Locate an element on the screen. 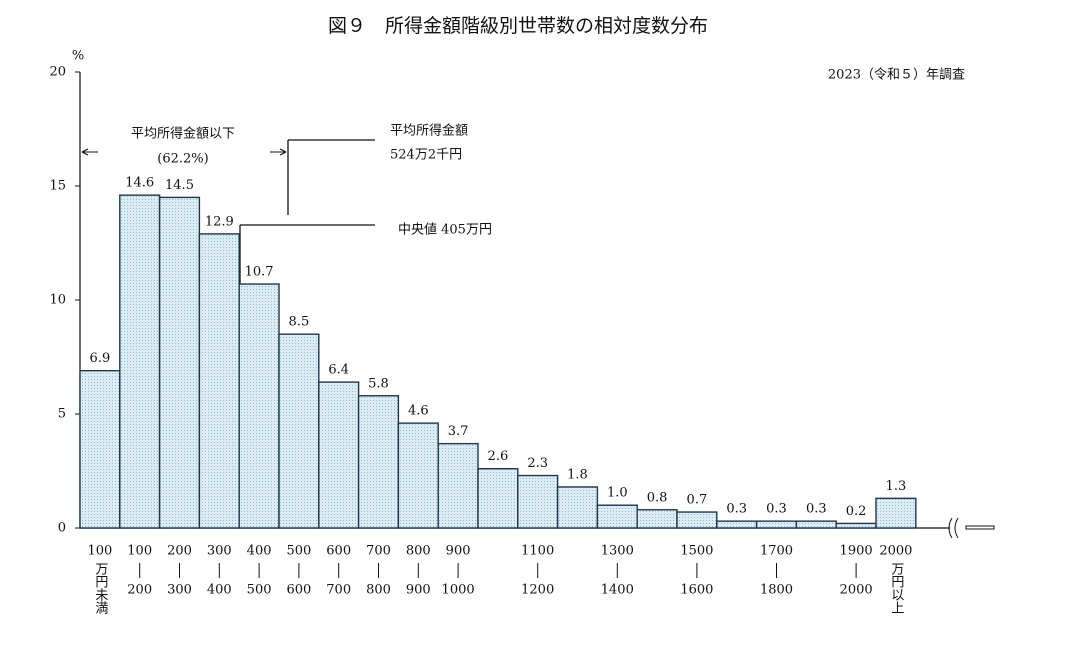 This screenshot has width=1077, height=660. value-label: 6.4 is located at coordinates (338, 370).